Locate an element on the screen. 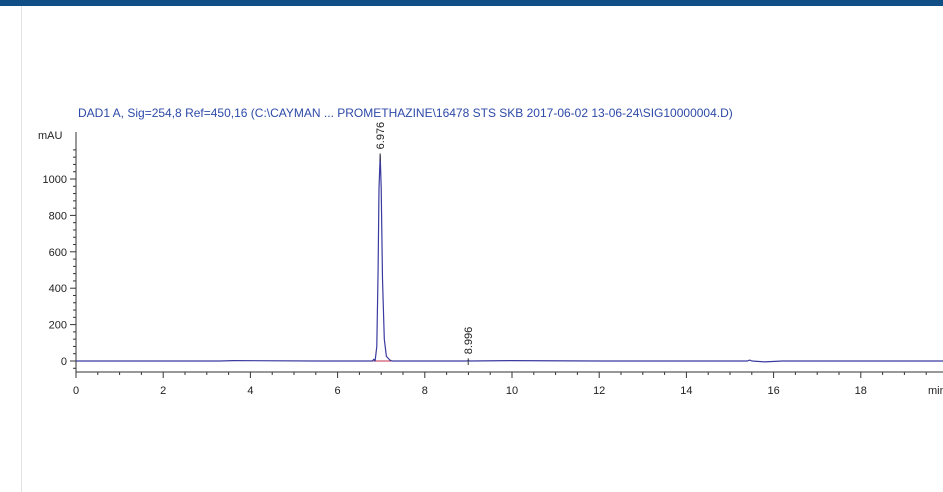  x-tick-label: 14 is located at coordinates (686, 391).